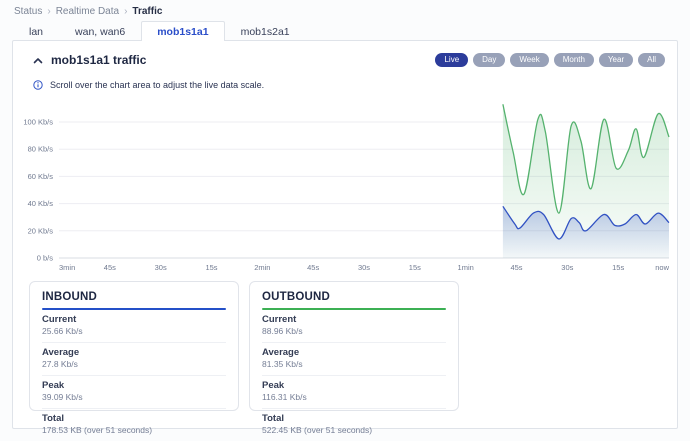 This screenshot has width=690, height=441. I want to click on breadcrumb-realtime-data: Realtime Data, so click(87, 11).